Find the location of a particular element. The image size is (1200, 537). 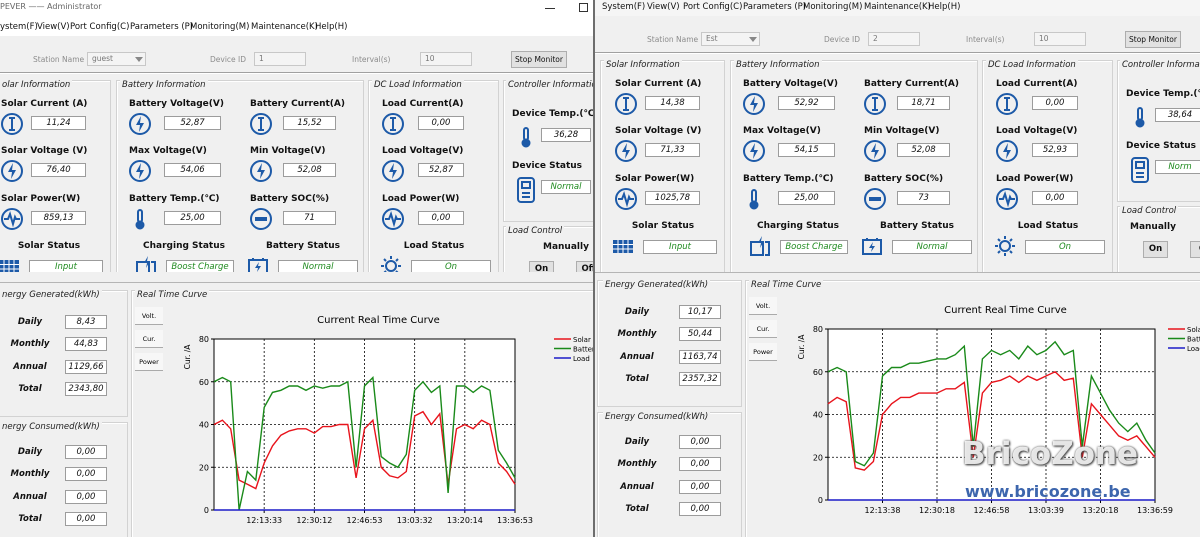

menu-bar-bg is located at coordinates (897, 8).